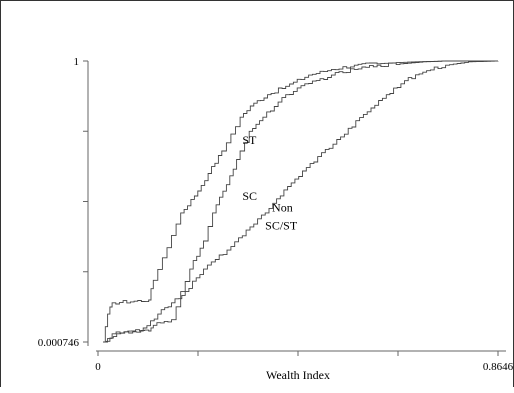  I want to click on curve-label-non: Non, so click(282, 207).